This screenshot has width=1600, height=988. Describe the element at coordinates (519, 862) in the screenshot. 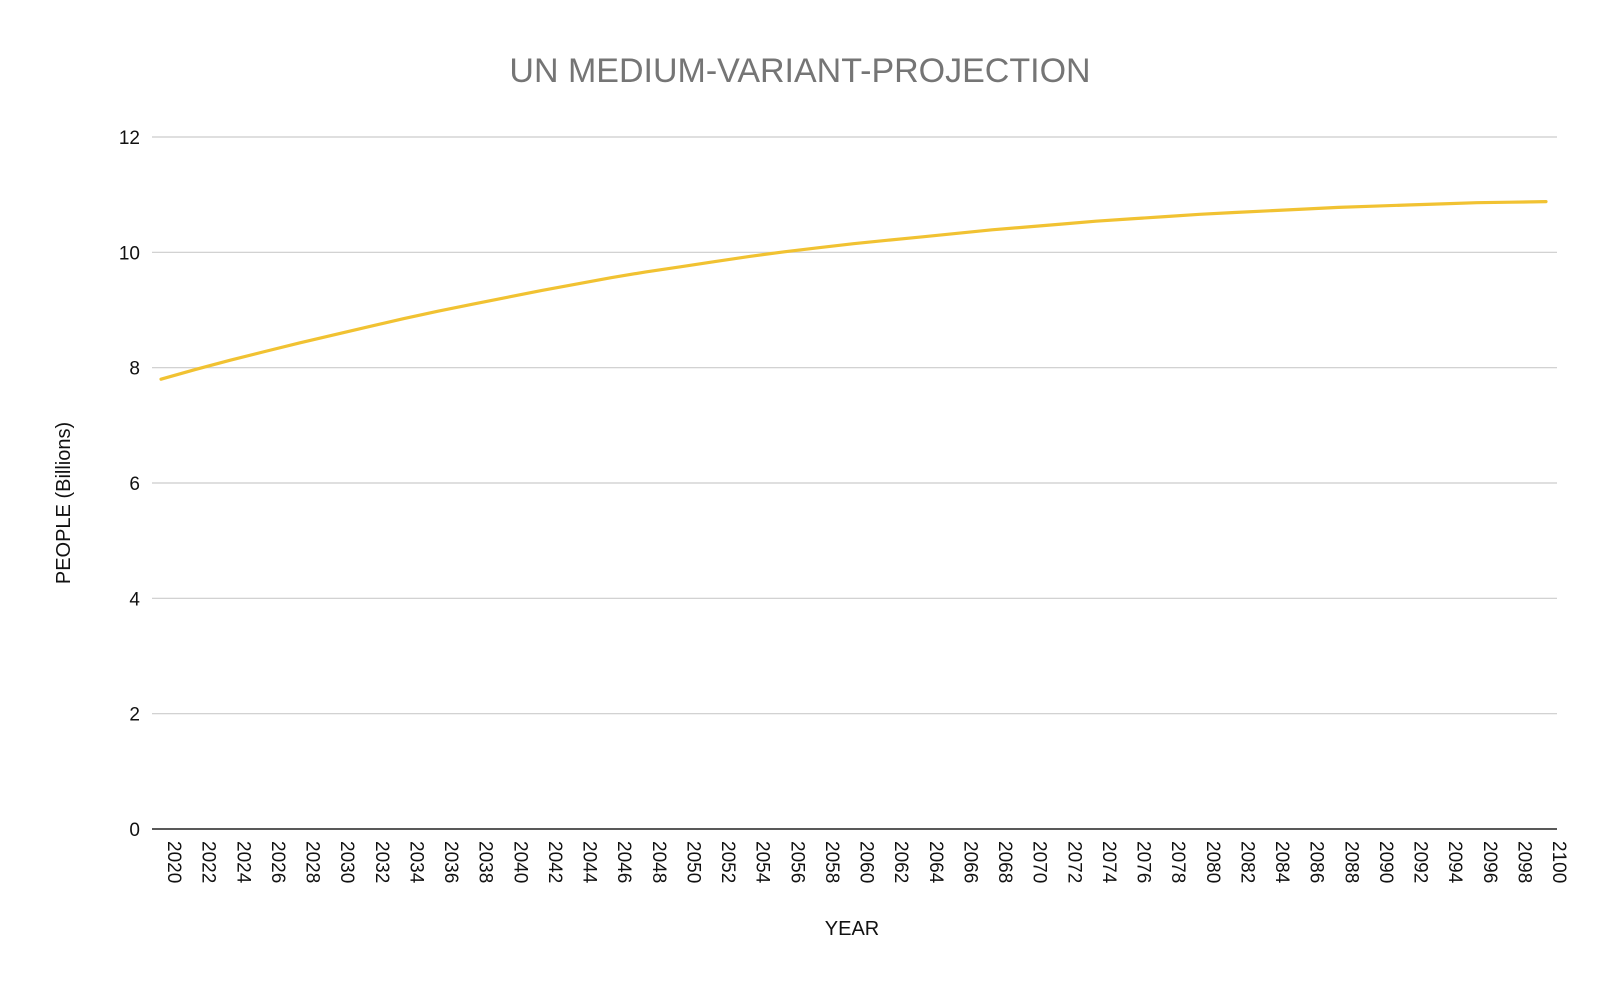

I see `x-tick-label: 2040` at that location.